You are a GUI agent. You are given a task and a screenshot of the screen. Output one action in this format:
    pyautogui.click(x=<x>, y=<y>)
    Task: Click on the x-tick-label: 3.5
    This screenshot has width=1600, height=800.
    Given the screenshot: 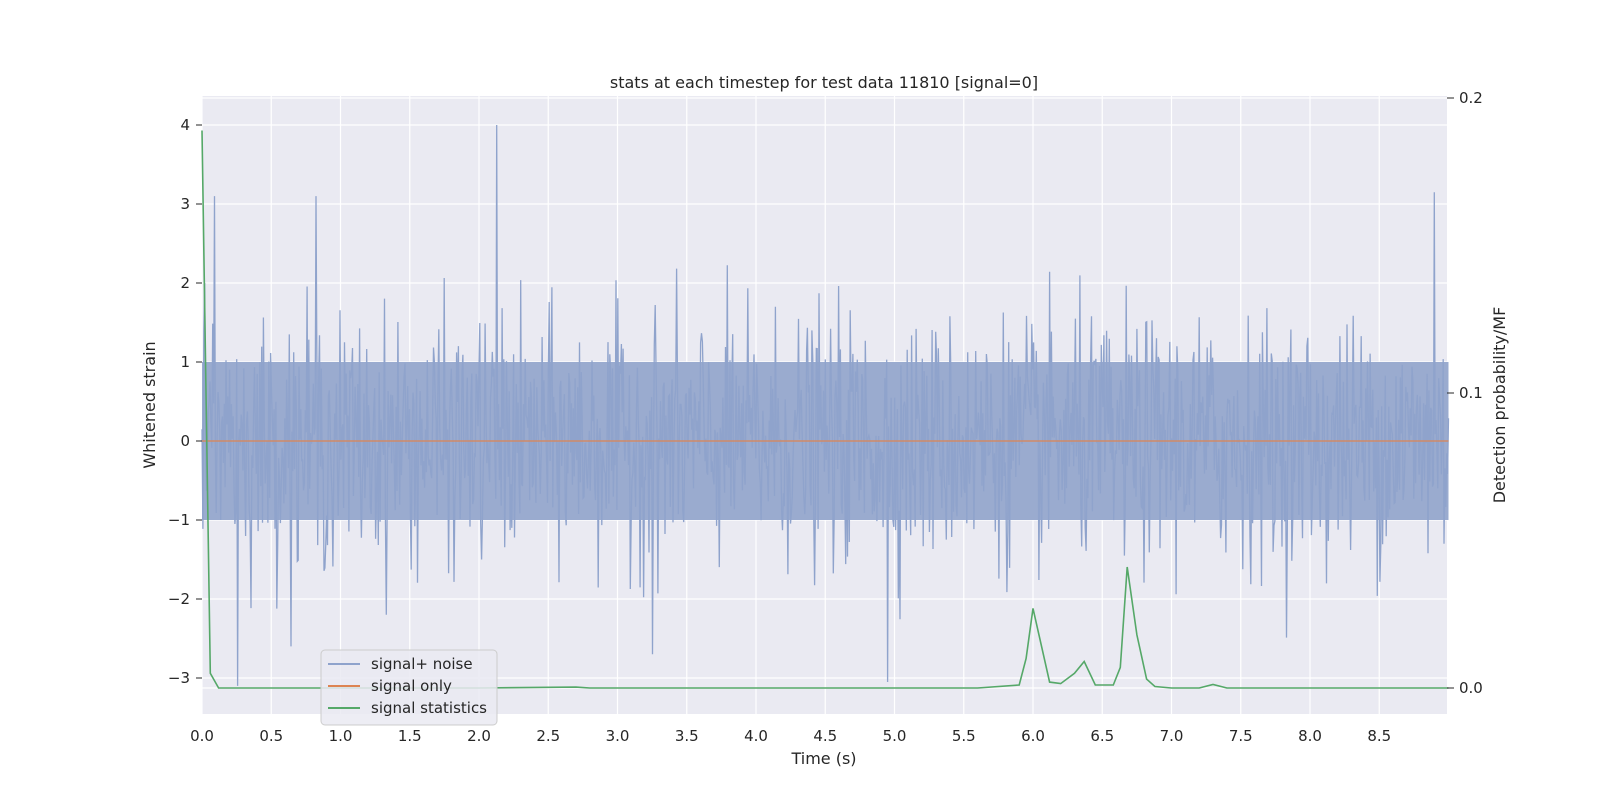 What is the action you would take?
    pyautogui.click(x=687, y=736)
    